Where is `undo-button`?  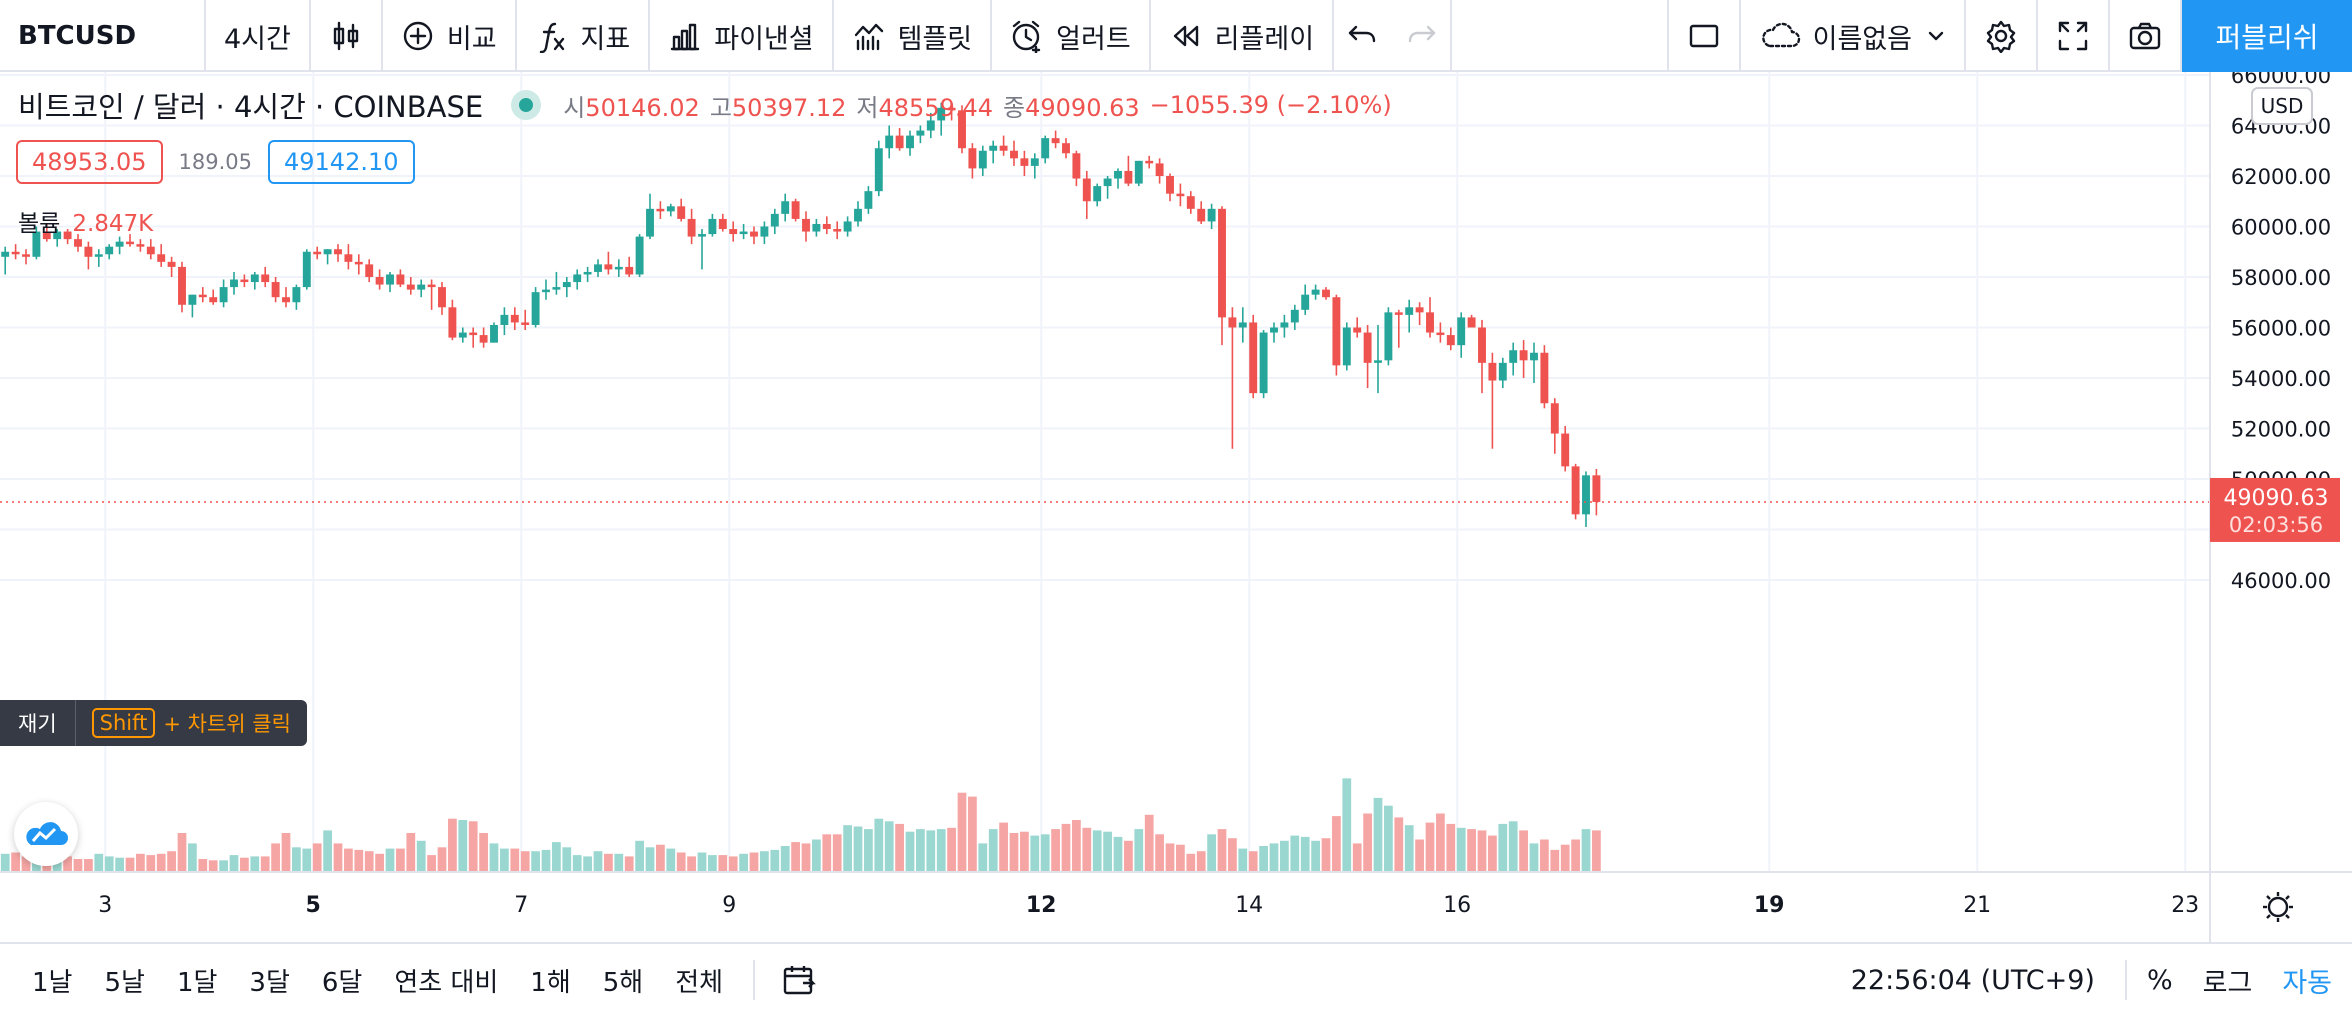 undo-button is located at coordinates (1363, 36).